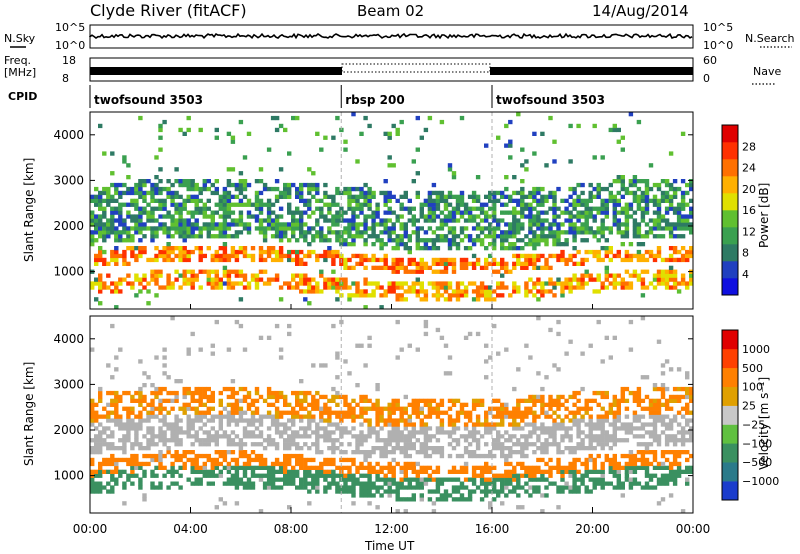  Describe the element at coordinates (756, 349) in the screenshot. I see `colorbar-tick-label: 1000` at that location.